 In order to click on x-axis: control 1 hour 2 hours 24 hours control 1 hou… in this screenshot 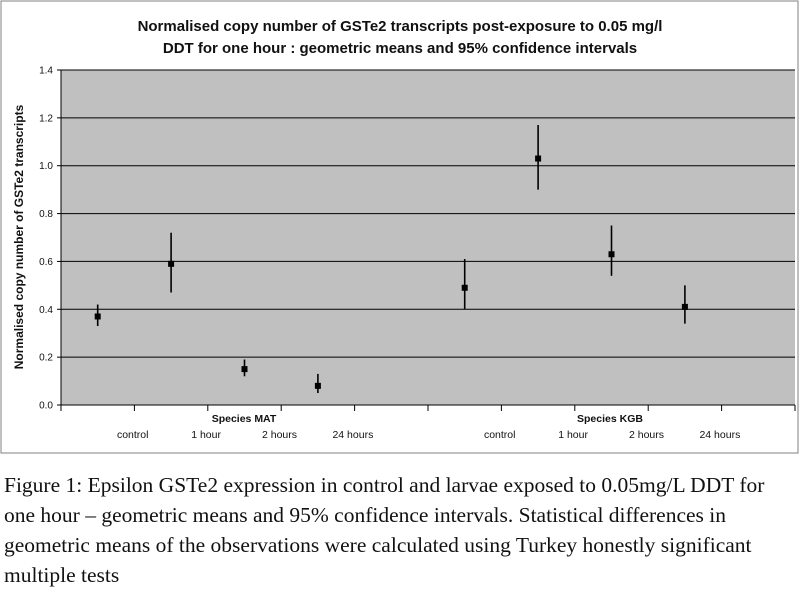, I will do `click(428, 422)`.